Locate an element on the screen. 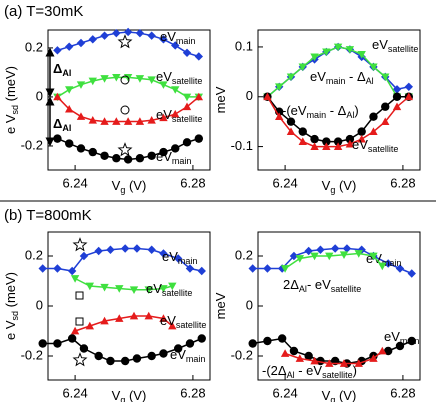  plot-frame is located at coordinates (339, 306).